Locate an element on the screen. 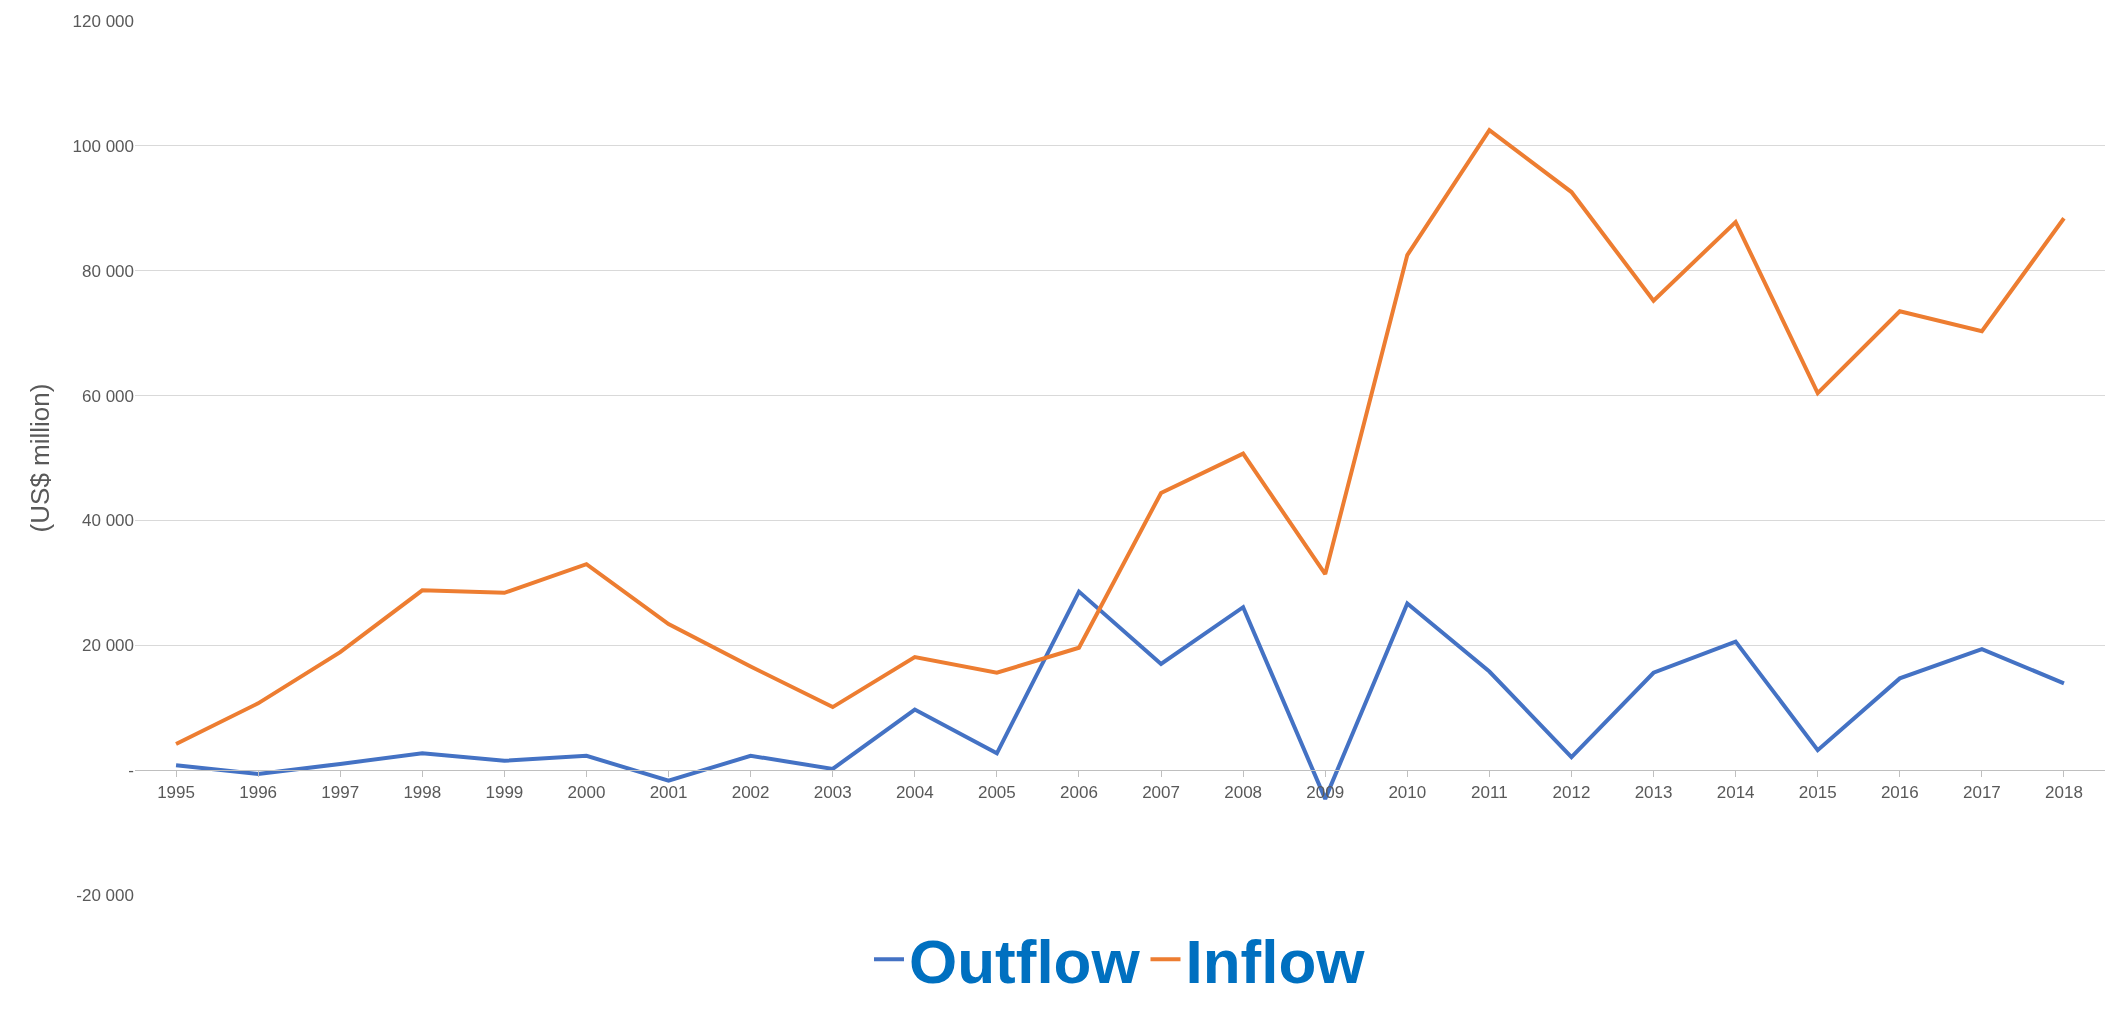 The height and width of the screenshot is (1018, 2125). y-tick-label: 80 000 is located at coordinates (108, 271).